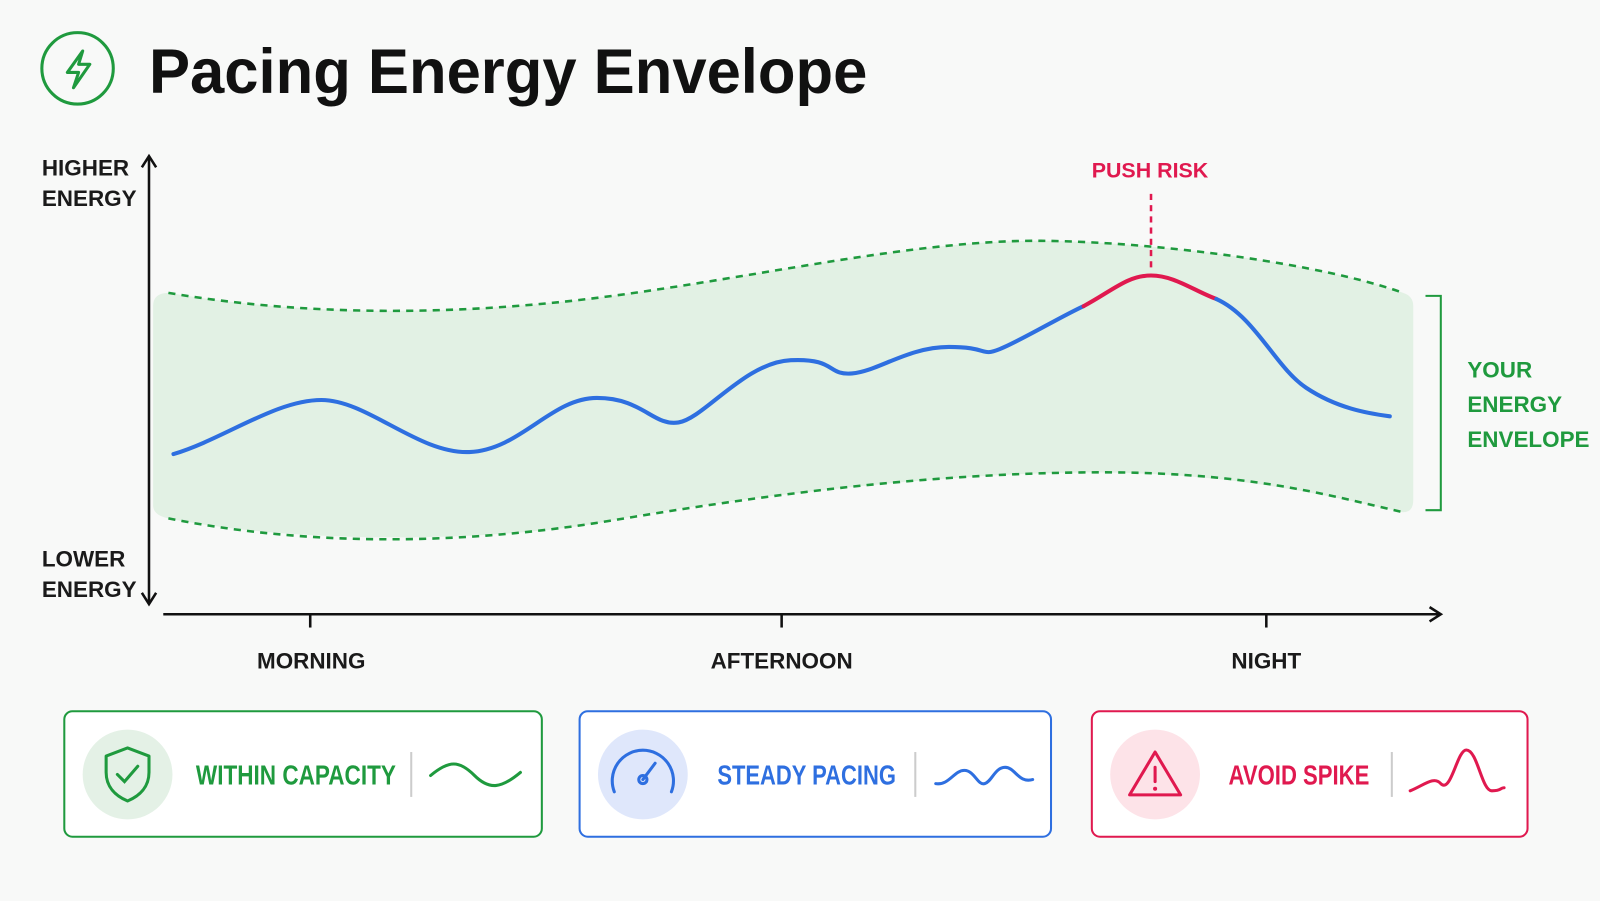 This screenshot has width=1600, height=901. Describe the element at coordinates (296, 775) in the screenshot. I see `legend-label: WITHIN CAPACITY` at that location.